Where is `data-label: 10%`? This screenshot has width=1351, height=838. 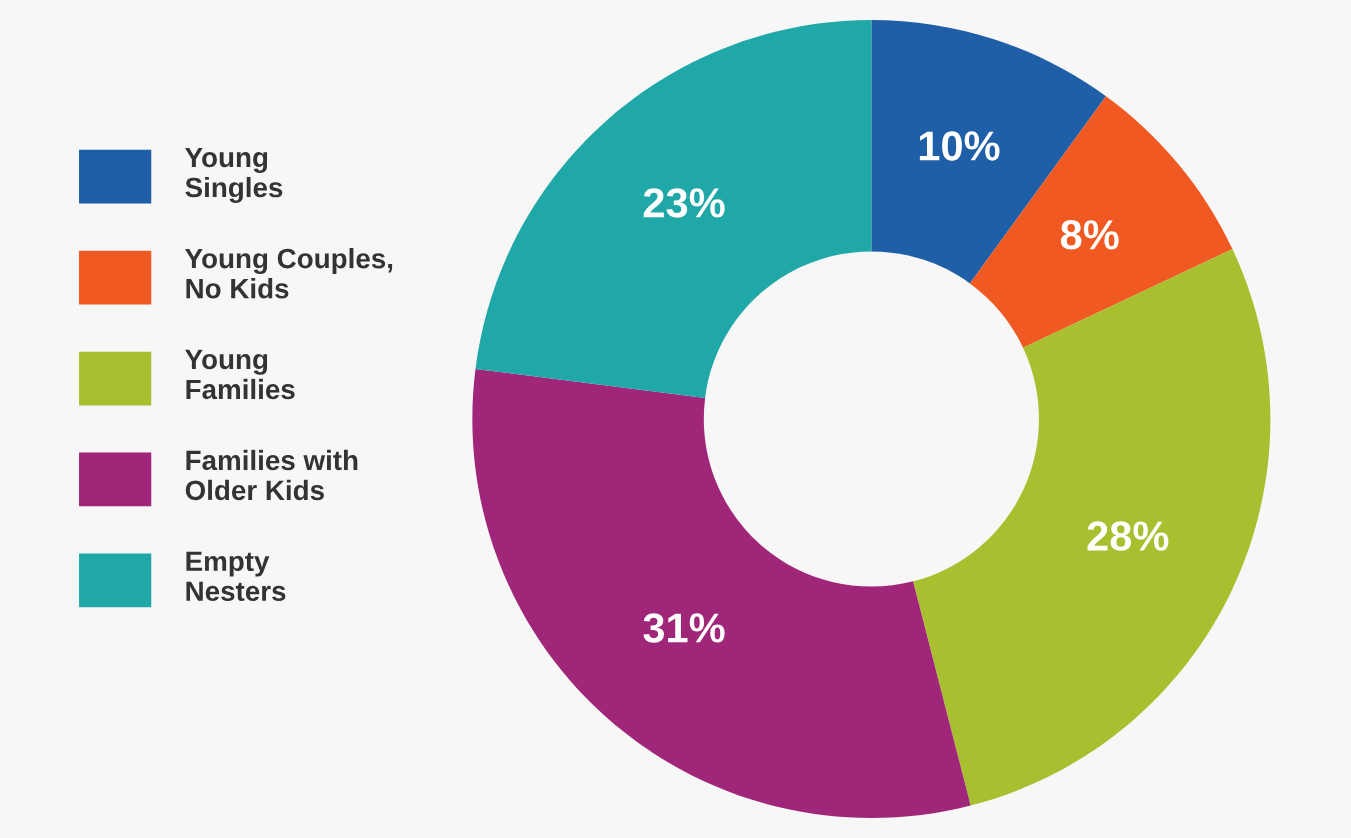 data-label: 10% is located at coordinates (959, 146).